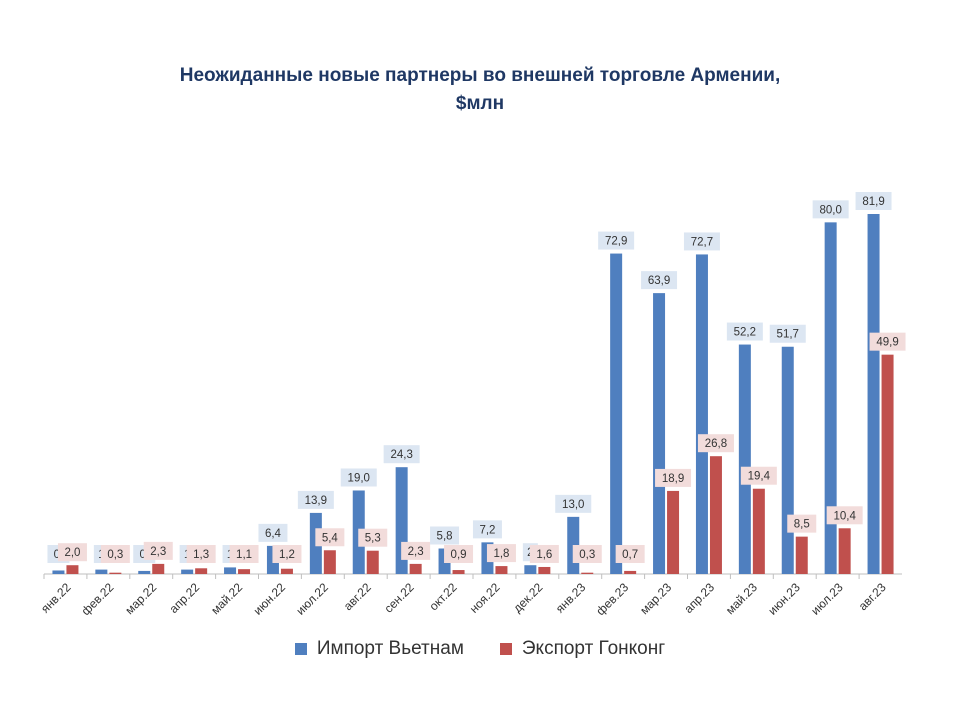 Image resolution: width=960 pixels, height=720 pixels. I want to click on data-label-text: 2,3, so click(158, 552).